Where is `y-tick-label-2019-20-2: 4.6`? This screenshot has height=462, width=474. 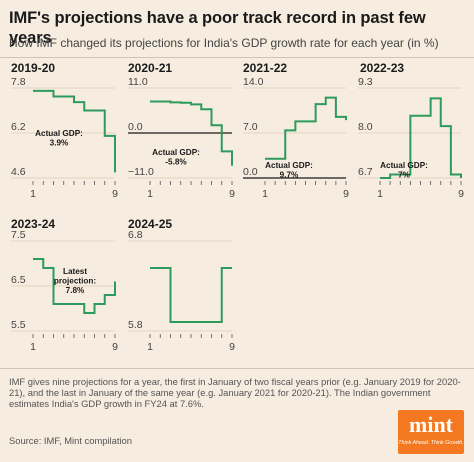
y-tick-label-2019-20-2: 4.6 is located at coordinates (18, 172).